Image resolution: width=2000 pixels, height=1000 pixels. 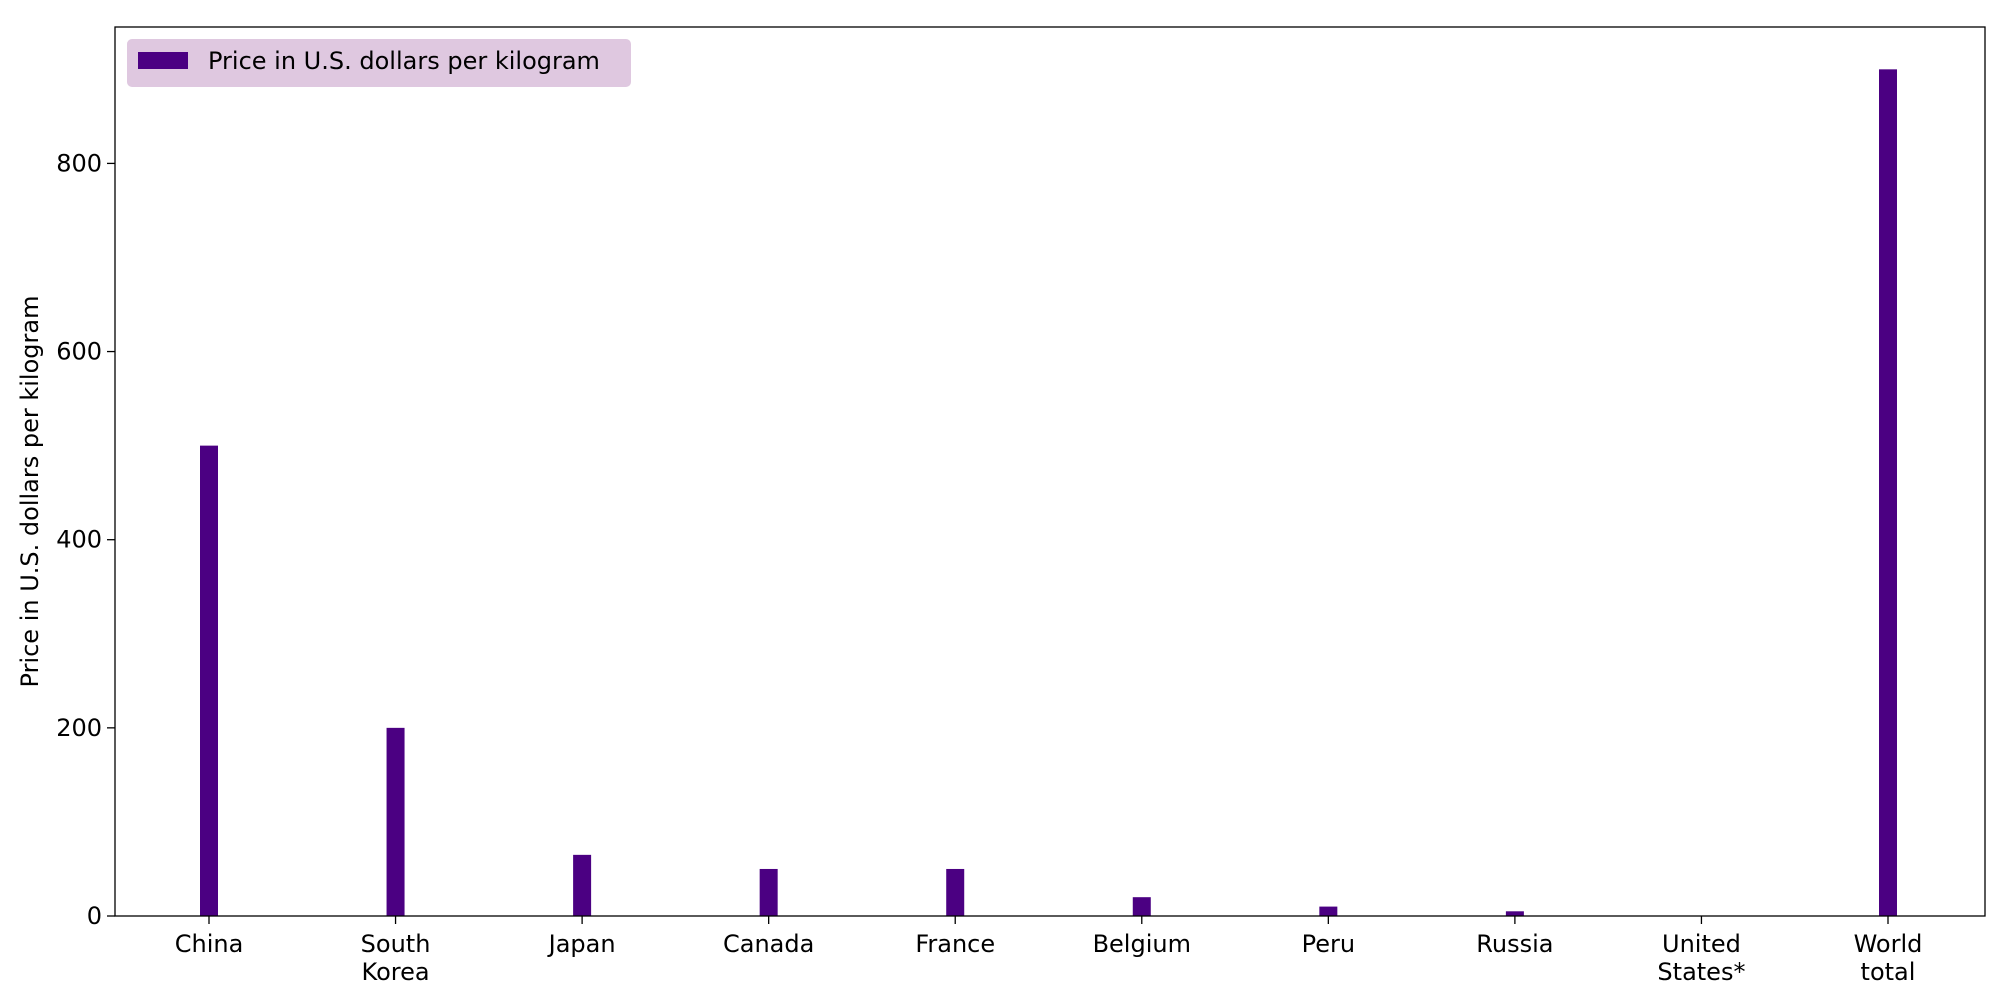 What do you see at coordinates (79, 352) in the screenshot?
I see `y-tick-label: 600` at bounding box center [79, 352].